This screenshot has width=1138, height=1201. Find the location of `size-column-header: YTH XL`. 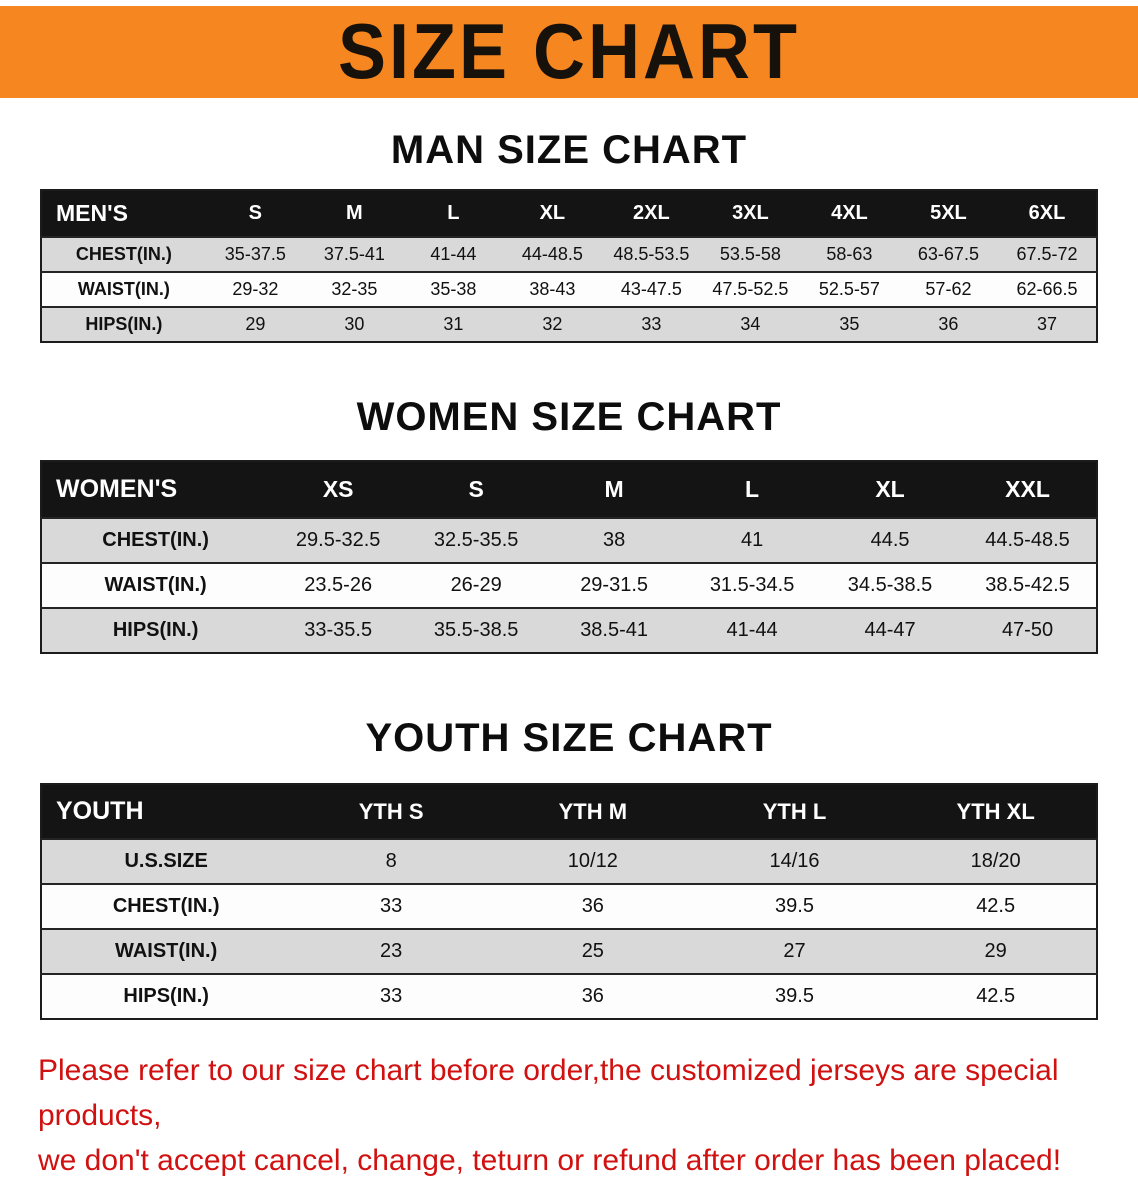

size-column-header: YTH XL is located at coordinates (996, 811).